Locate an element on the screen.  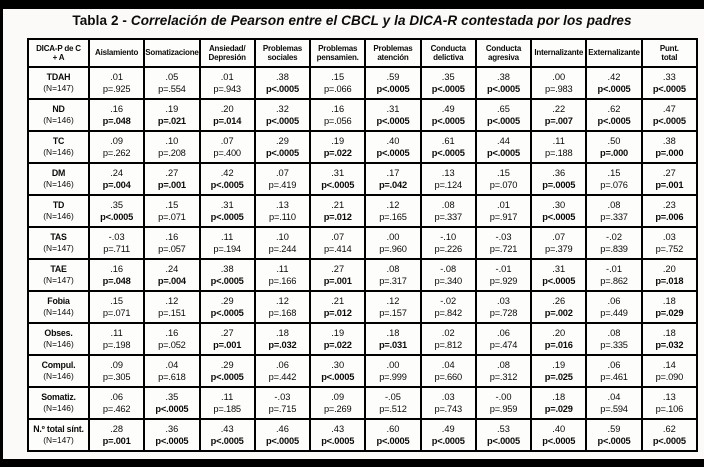
correlation-cell: .23 p=.006 is located at coordinates (669, 211).